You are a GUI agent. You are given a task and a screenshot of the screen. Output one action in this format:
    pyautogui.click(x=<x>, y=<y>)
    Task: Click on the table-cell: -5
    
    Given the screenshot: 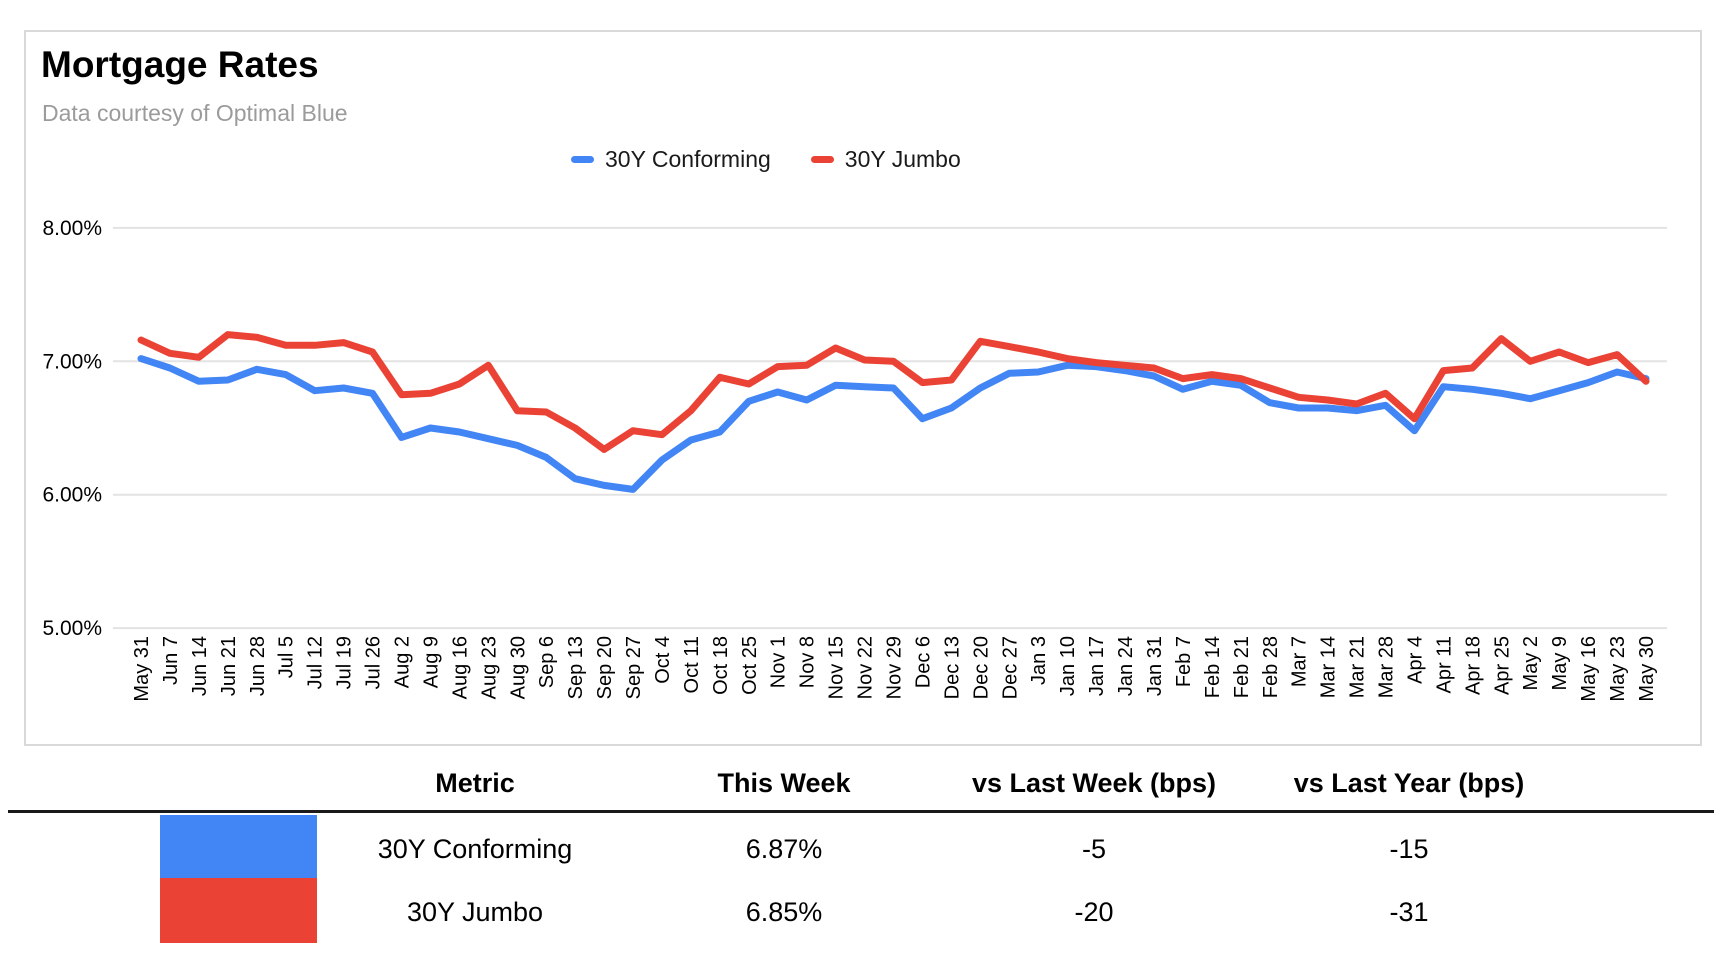 What is the action you would take?
    pyautogui.click(x=1094, y=849)
    